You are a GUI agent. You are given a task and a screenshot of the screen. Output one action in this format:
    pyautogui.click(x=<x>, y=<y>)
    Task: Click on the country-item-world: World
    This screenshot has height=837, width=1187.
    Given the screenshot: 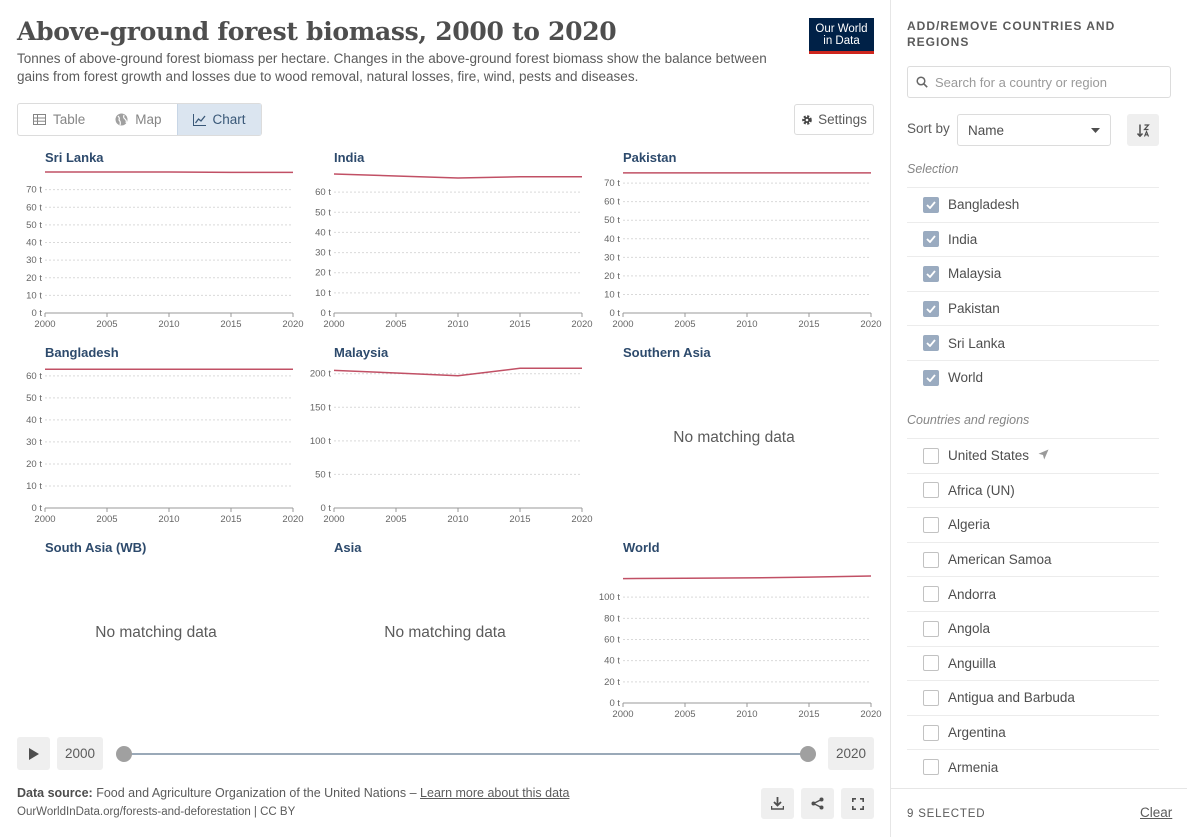 What is the action you would take?
    pyautogui.click(x=1033, y=377)
    